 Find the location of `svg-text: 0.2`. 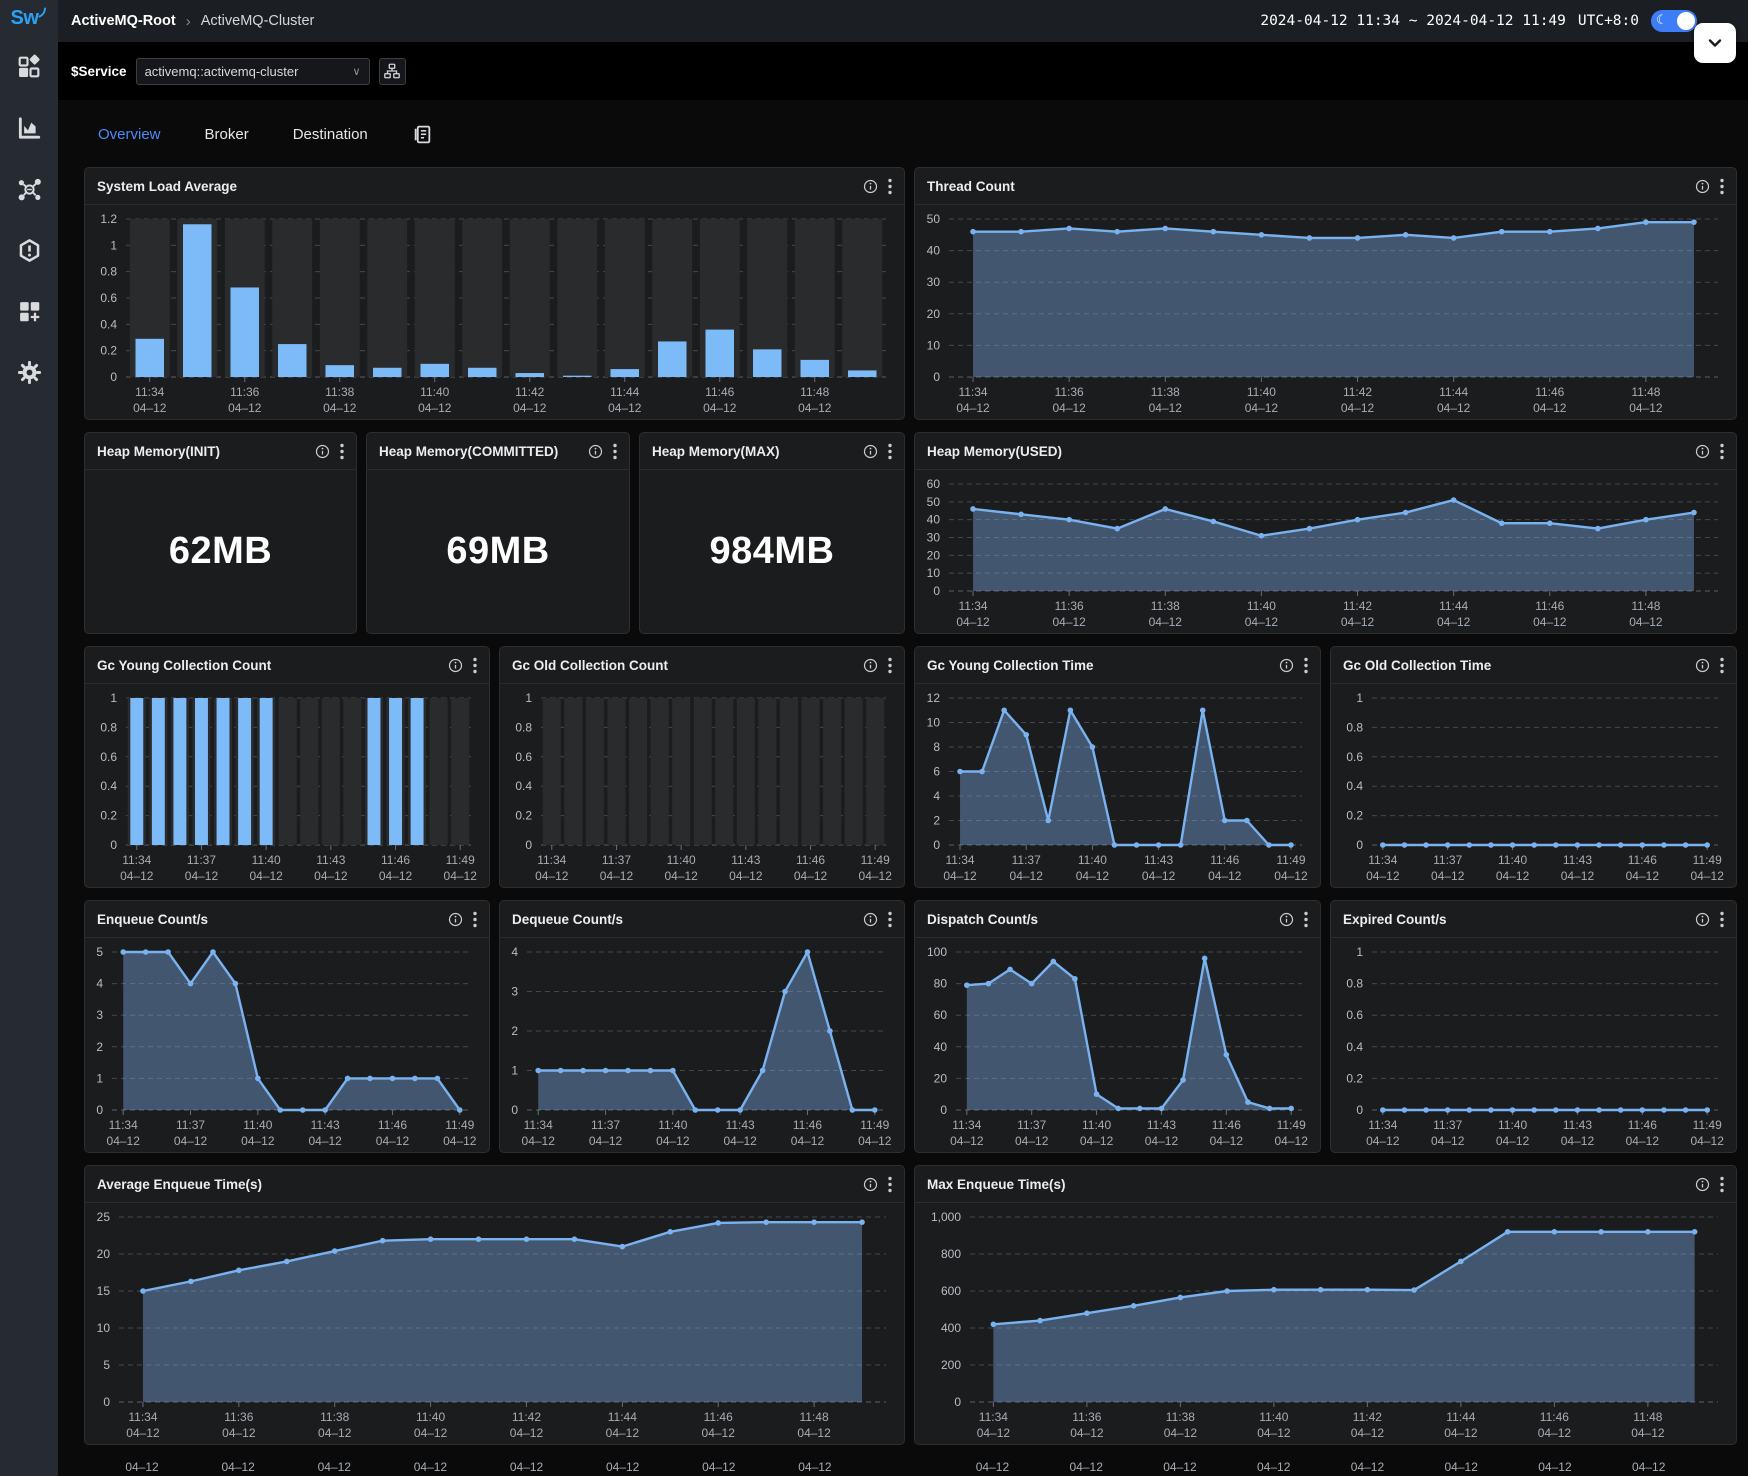

svg-text: 0.2 is located at coordinates (1354, 816).